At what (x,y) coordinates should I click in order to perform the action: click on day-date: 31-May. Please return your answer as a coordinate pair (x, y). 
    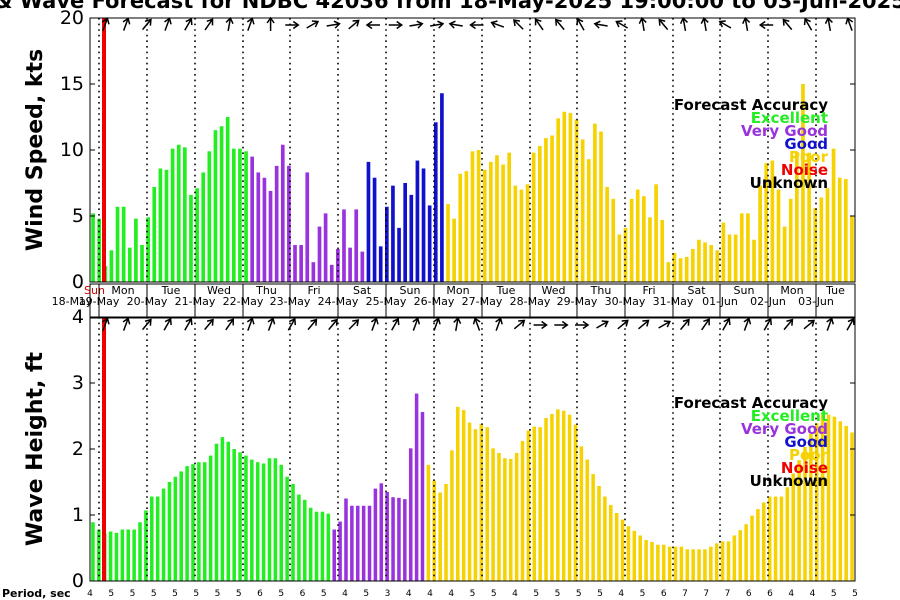
    Looking at the image, I should click on (673, 301).